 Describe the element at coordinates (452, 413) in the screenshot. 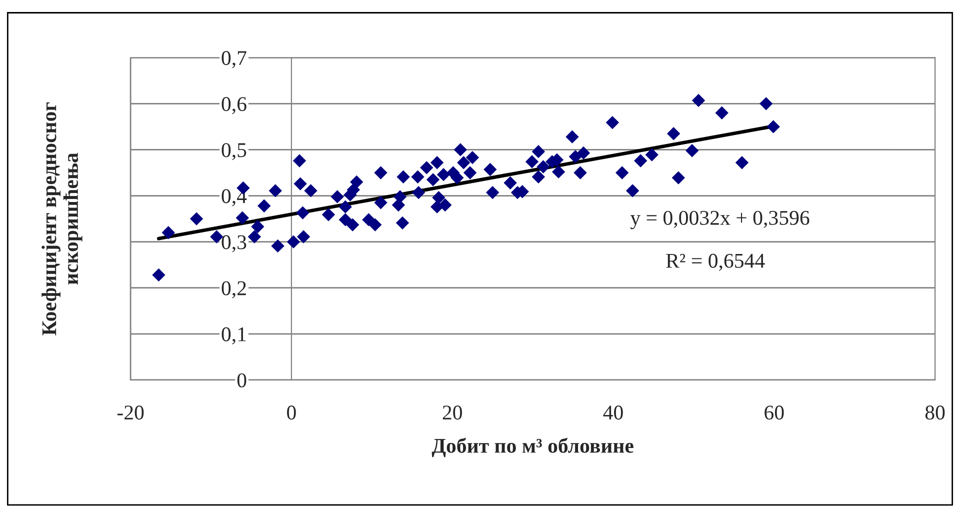

I see `x-tick-label: 20` at that location.